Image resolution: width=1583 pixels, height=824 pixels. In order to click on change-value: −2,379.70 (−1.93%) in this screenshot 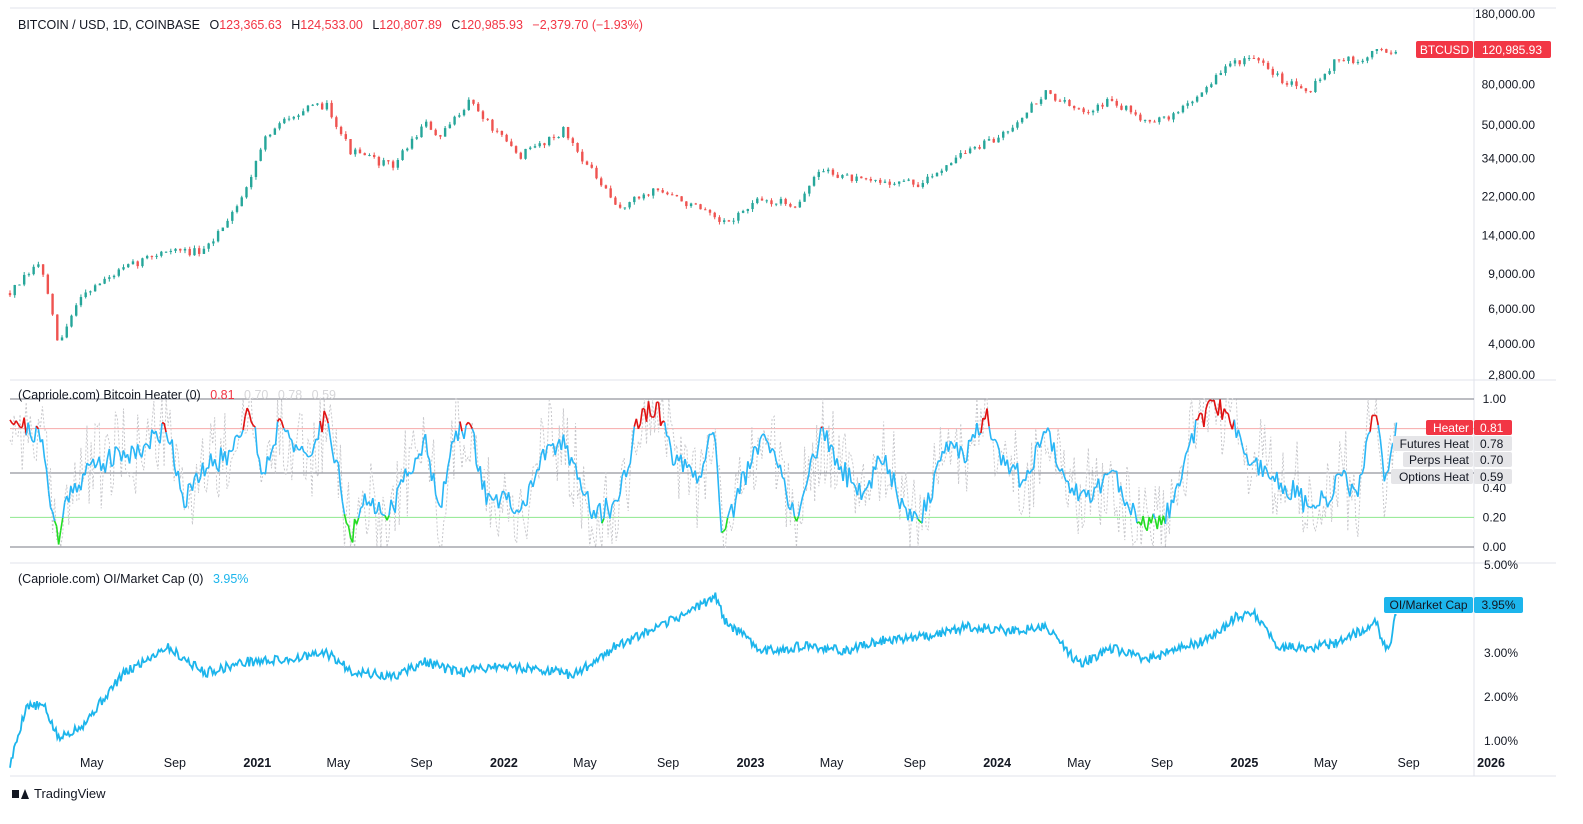, I will do `click(587, 25)`.